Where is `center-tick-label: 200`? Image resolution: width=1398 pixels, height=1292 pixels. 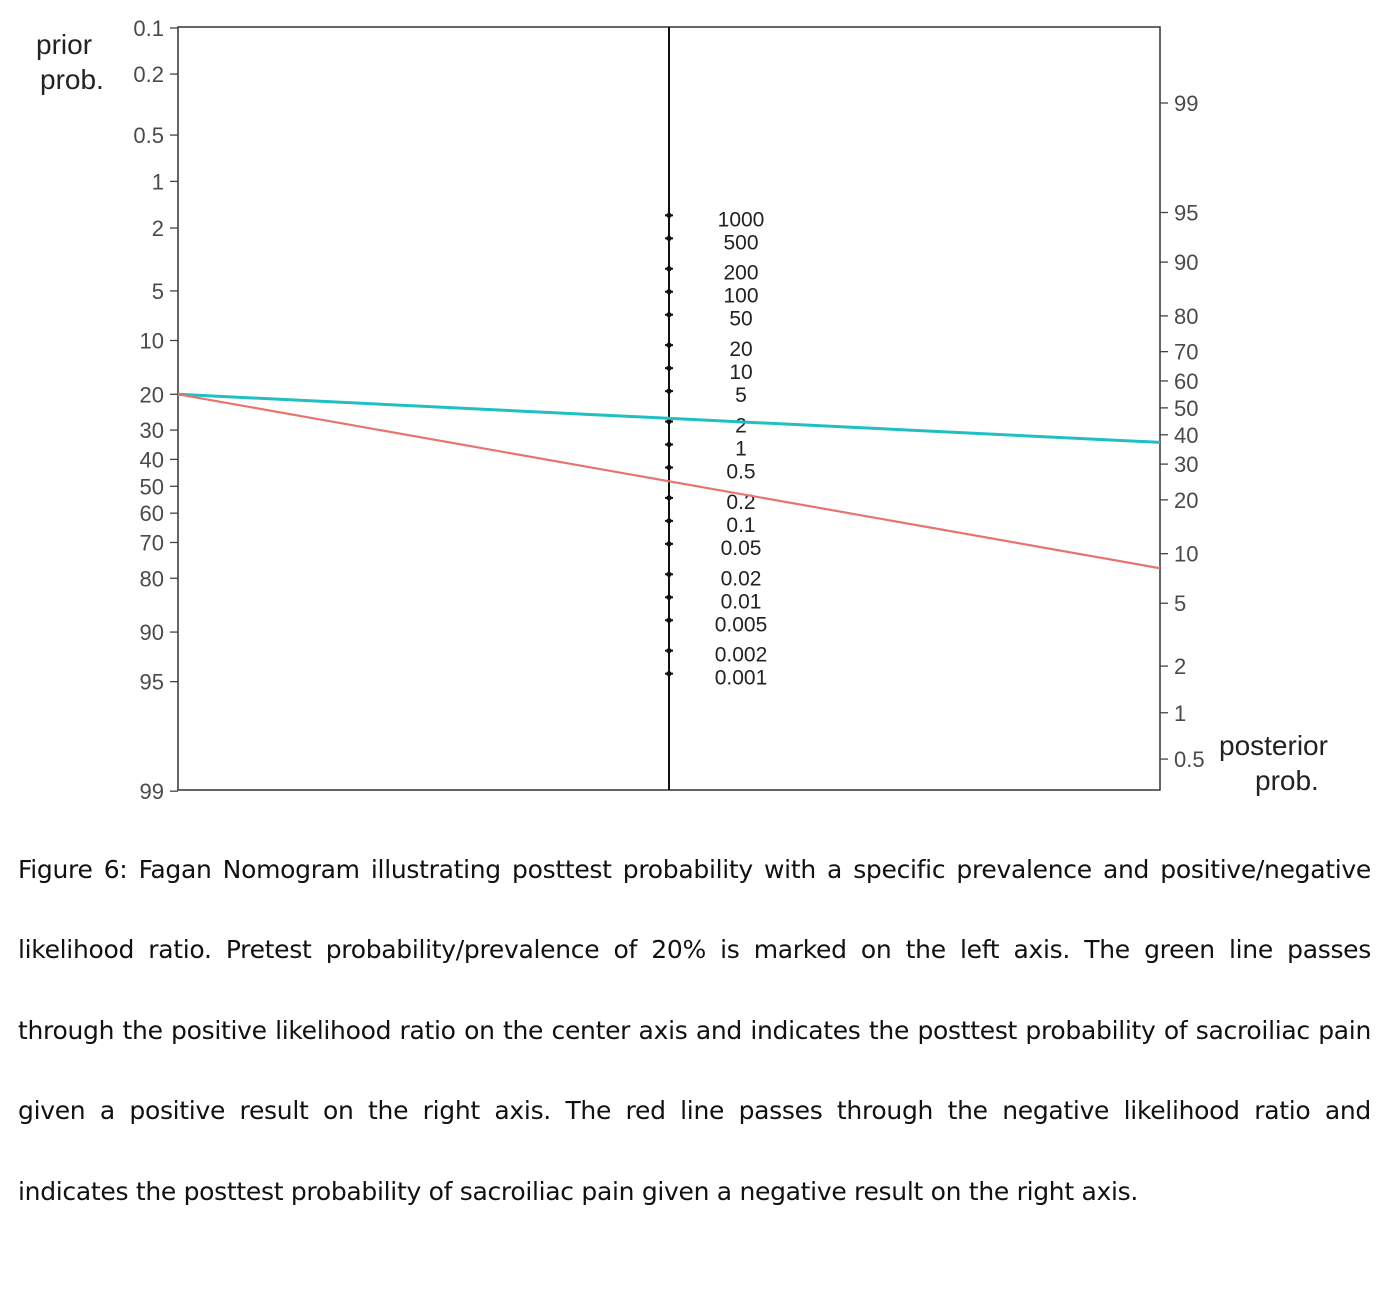
center-tick-label: 200 is located at coordinates (740, 273).